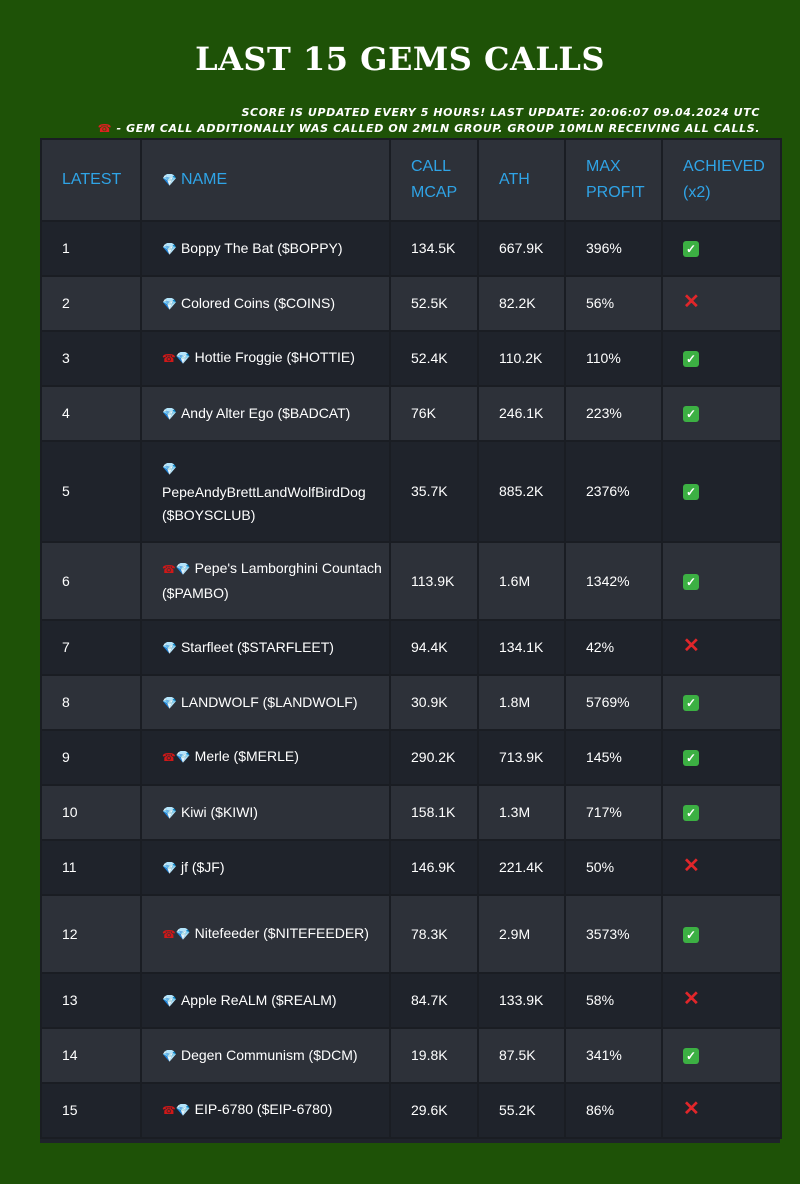  I want to click on cell-call-mcap: 78.3K, so click(434, 934).